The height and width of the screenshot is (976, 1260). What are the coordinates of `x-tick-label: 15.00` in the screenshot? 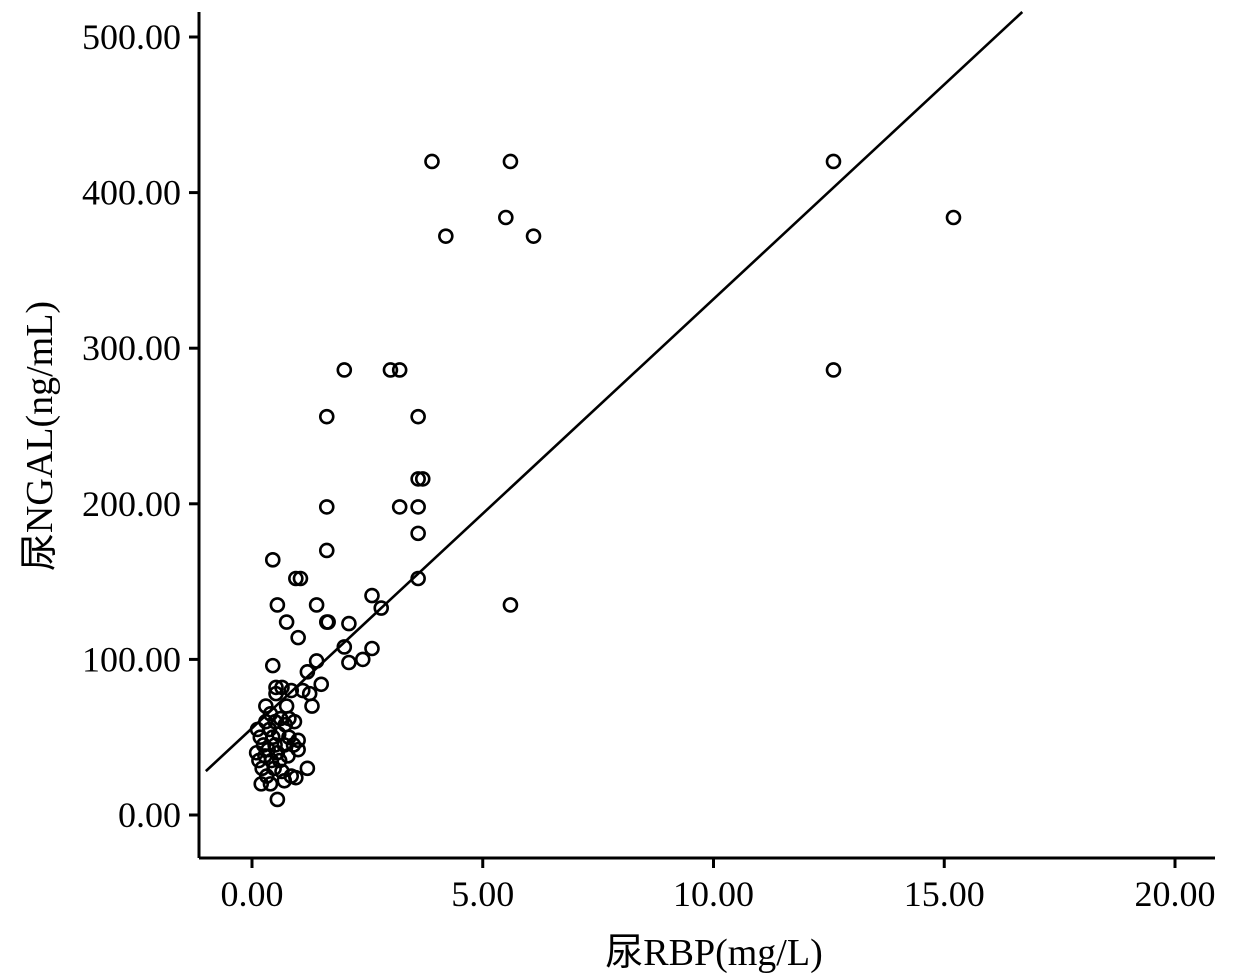 It's located at (944, 894).